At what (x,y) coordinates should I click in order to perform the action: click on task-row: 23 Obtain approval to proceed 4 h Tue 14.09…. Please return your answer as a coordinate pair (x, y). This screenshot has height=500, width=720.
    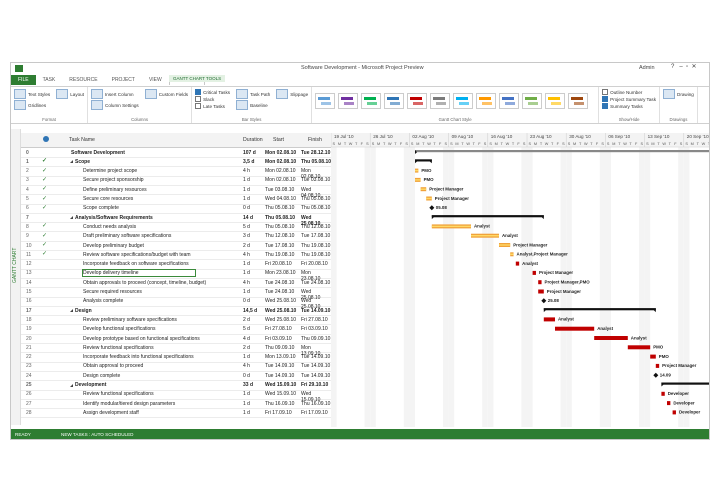
    Looking at the image, I should click on (176, 367).